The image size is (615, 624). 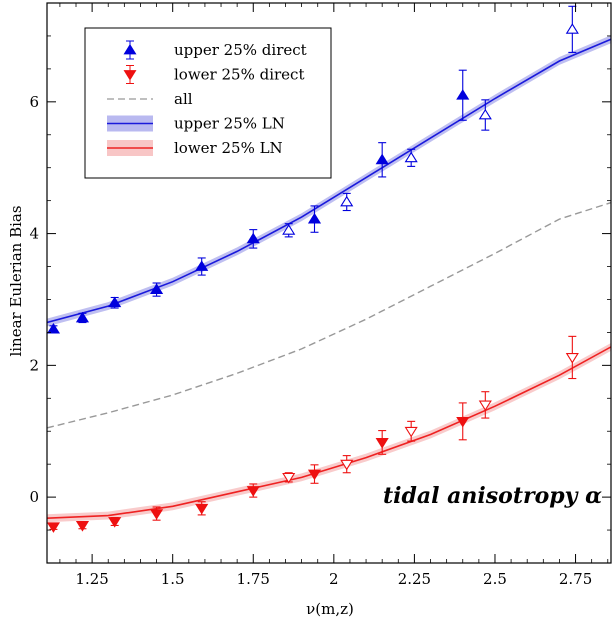 What do you see at coordinates (34, 497) in the screenshot?
I see `y-tick-label: 0` at bounding box center [34, 497].